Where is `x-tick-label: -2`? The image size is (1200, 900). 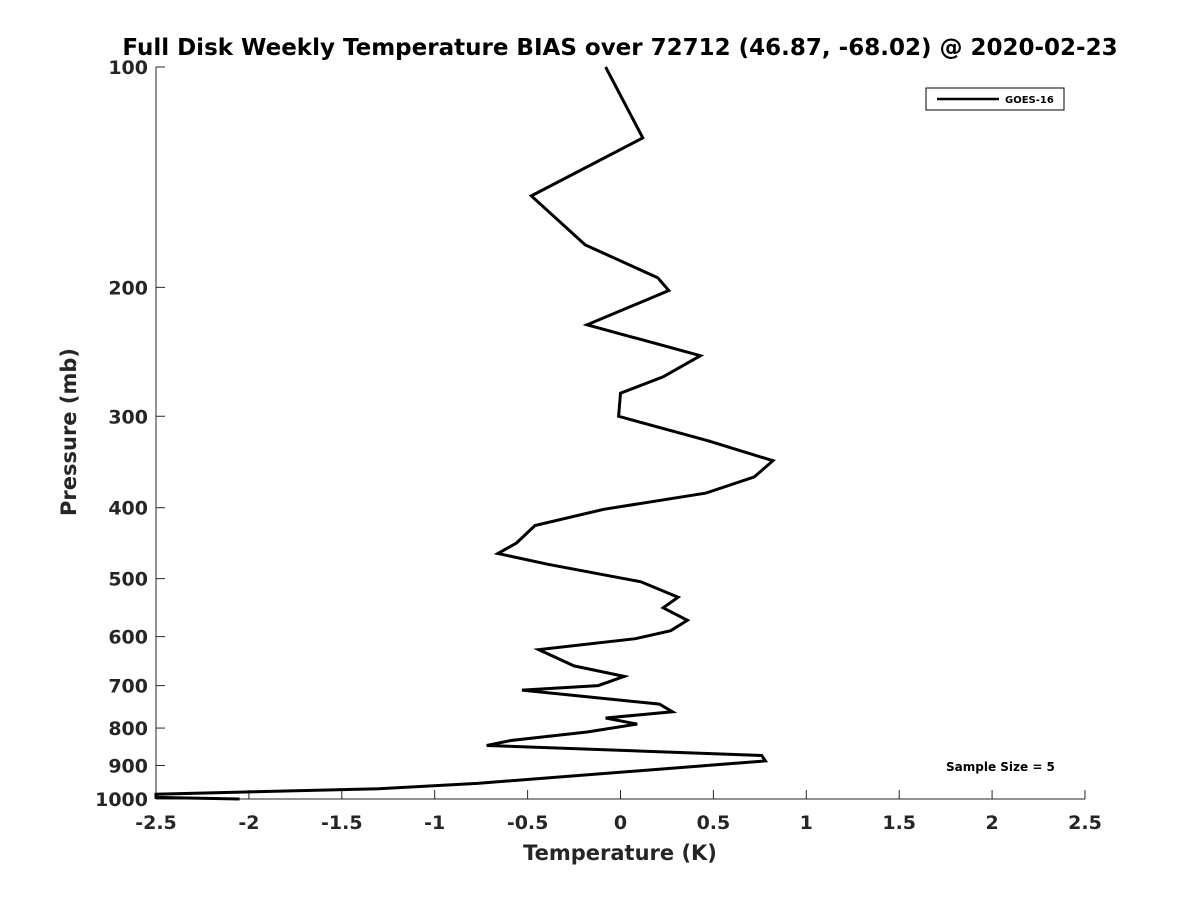
x-tick-label: -2 is located at coordinates (248, 823).